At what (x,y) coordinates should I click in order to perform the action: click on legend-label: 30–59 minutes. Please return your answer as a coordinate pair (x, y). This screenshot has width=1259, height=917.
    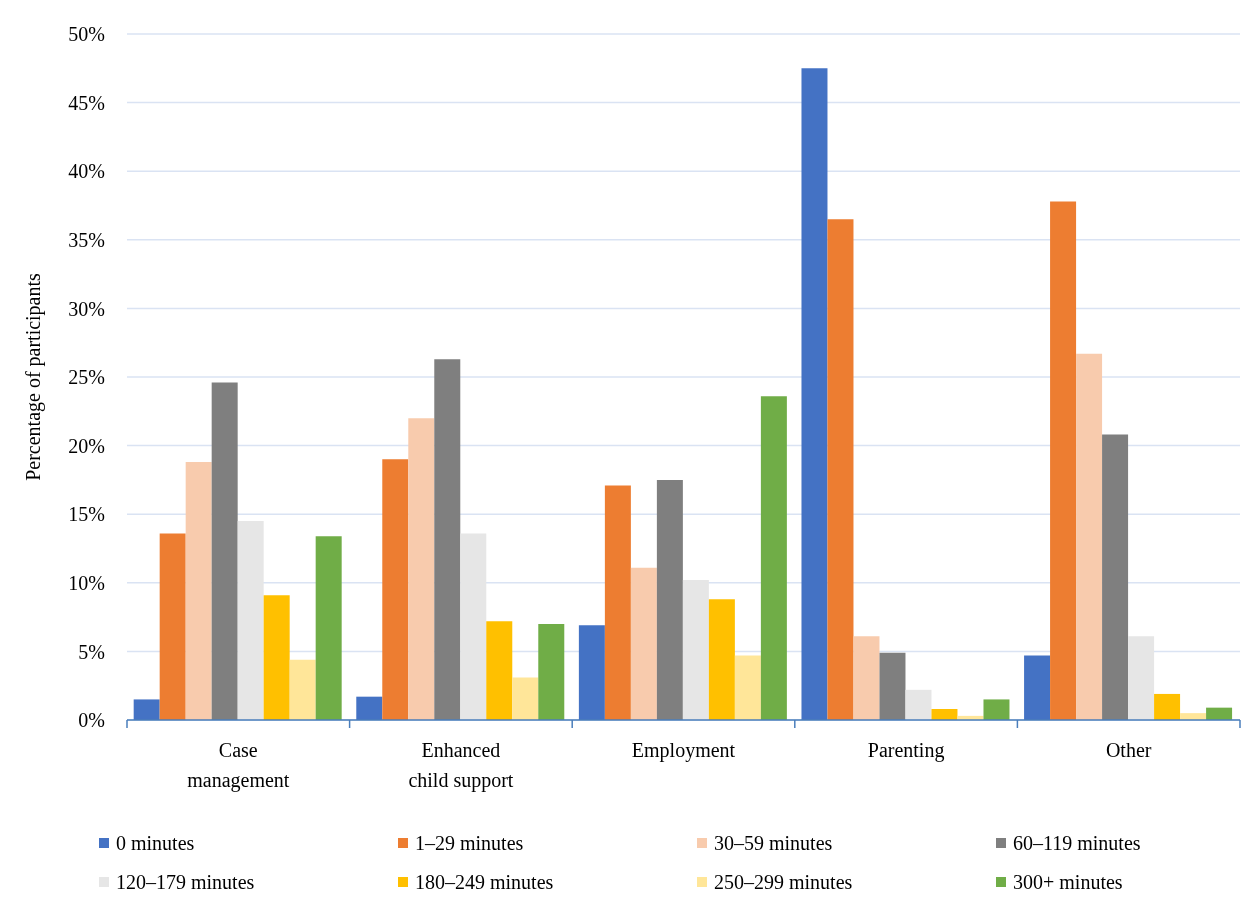
    Looking at the image, I should click on (773, 843).